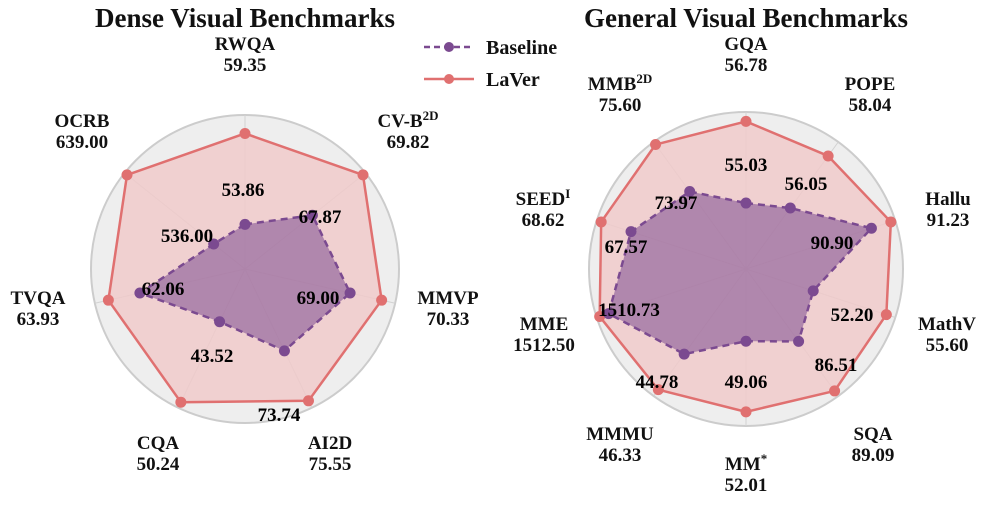  Describe the element at coordinates (873, 455) in the screenshot. I see `general-laver-value-sqa: 89.09` at that location.